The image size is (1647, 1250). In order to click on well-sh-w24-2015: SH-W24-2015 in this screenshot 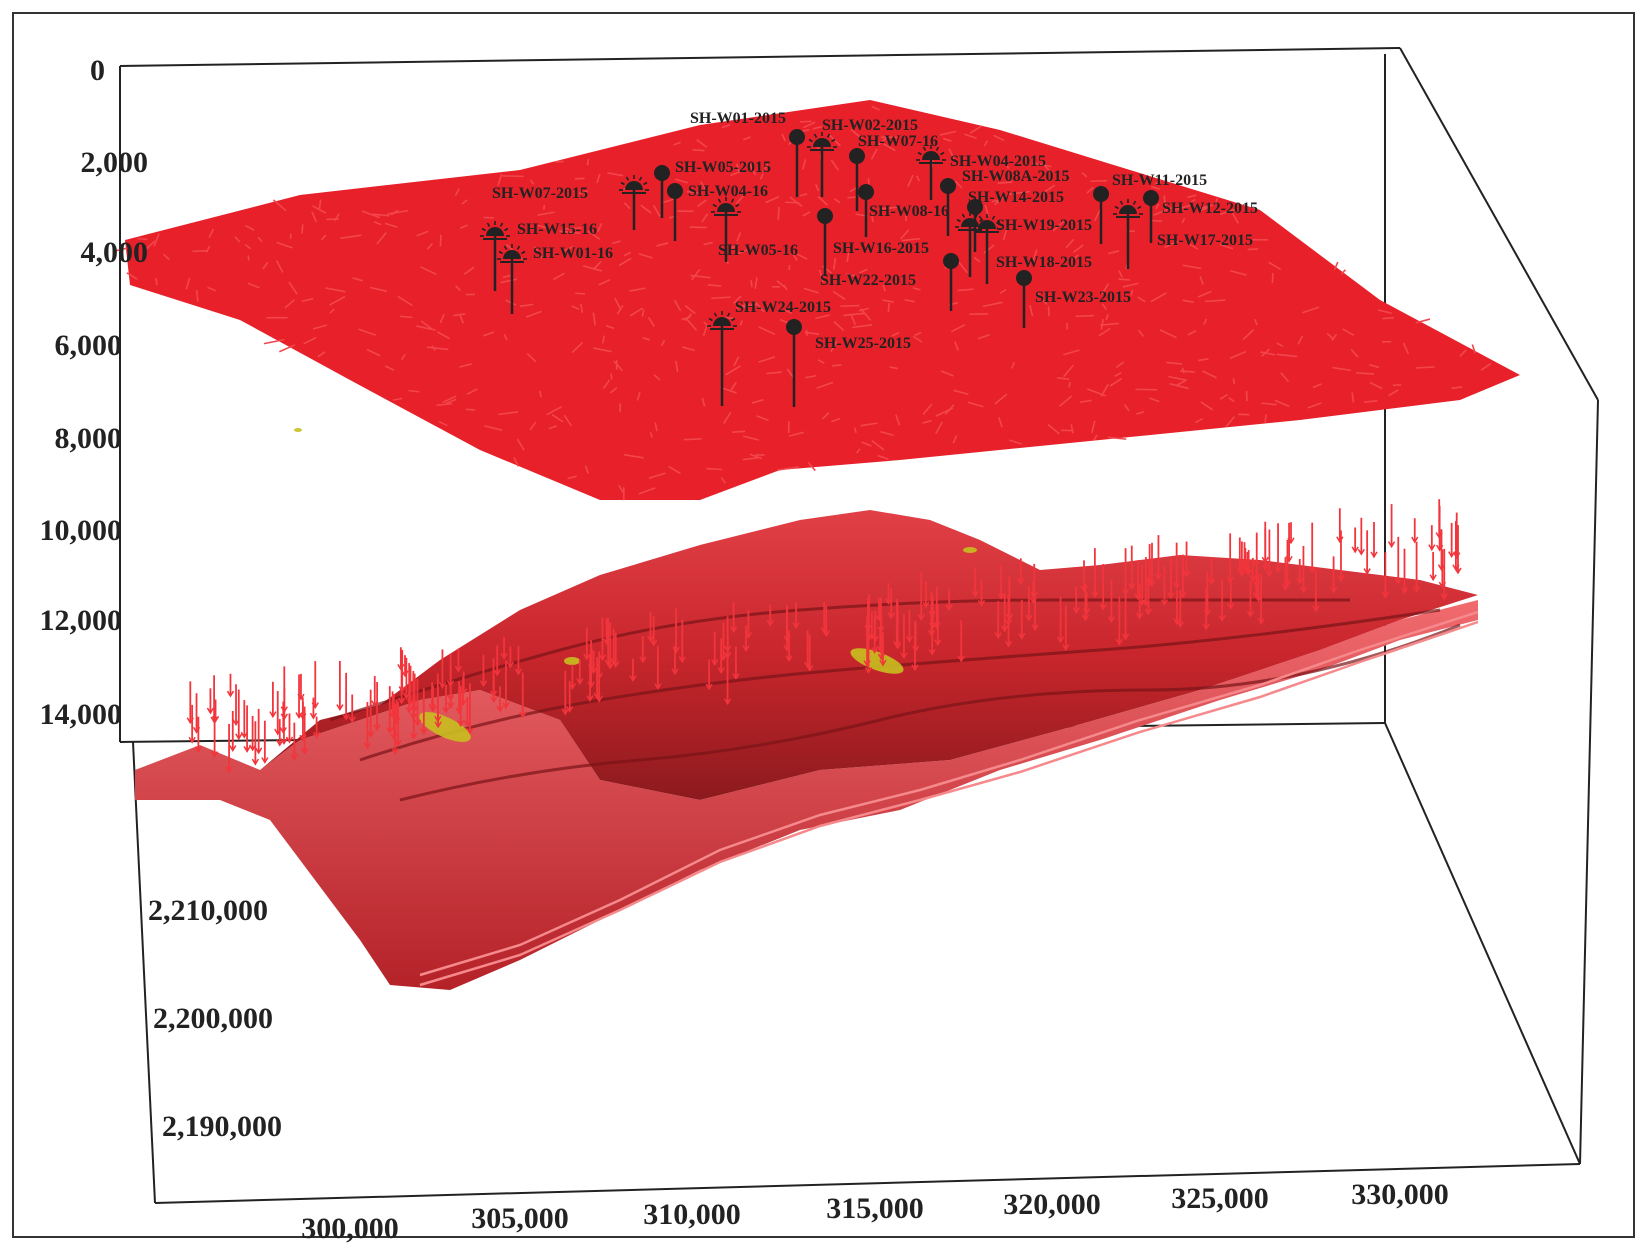, I will do `click(769, 352)`.